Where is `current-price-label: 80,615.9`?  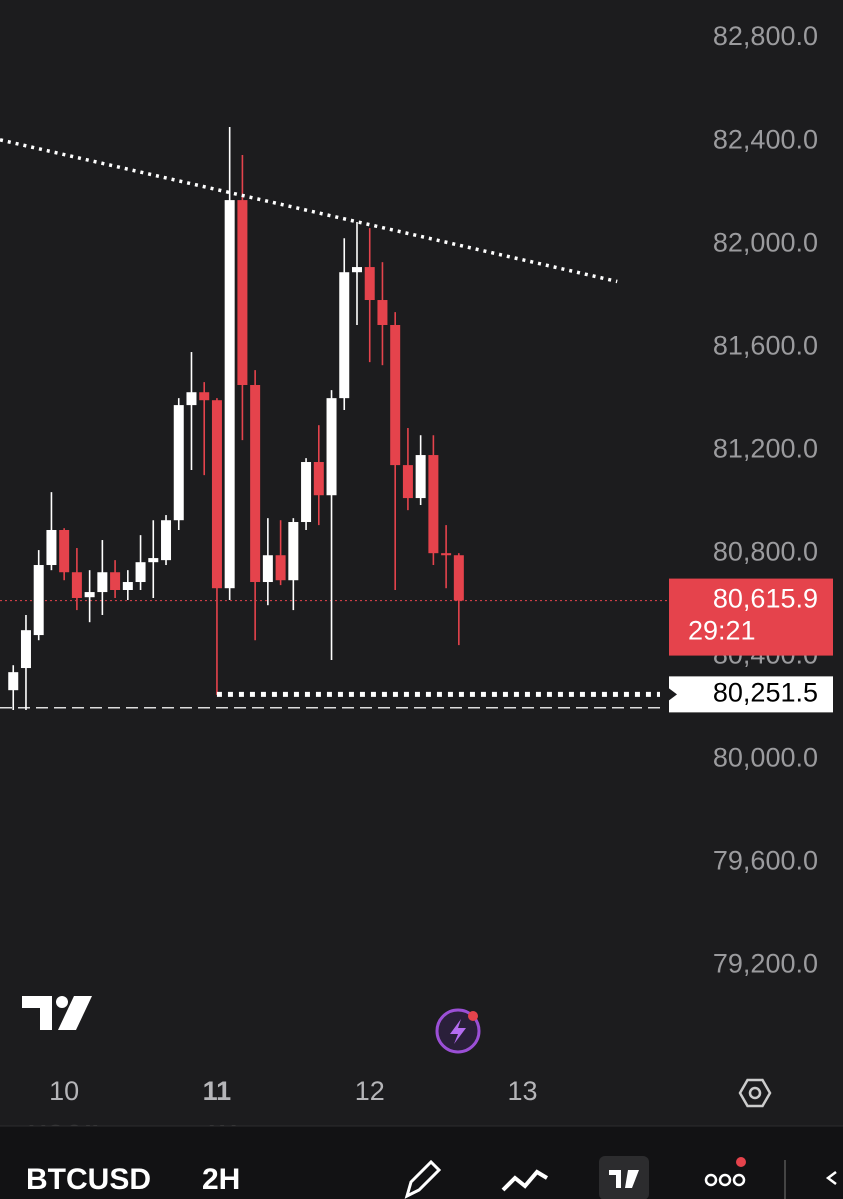 current-price-label: 80,615.9 is located at coordinates (765, 599).